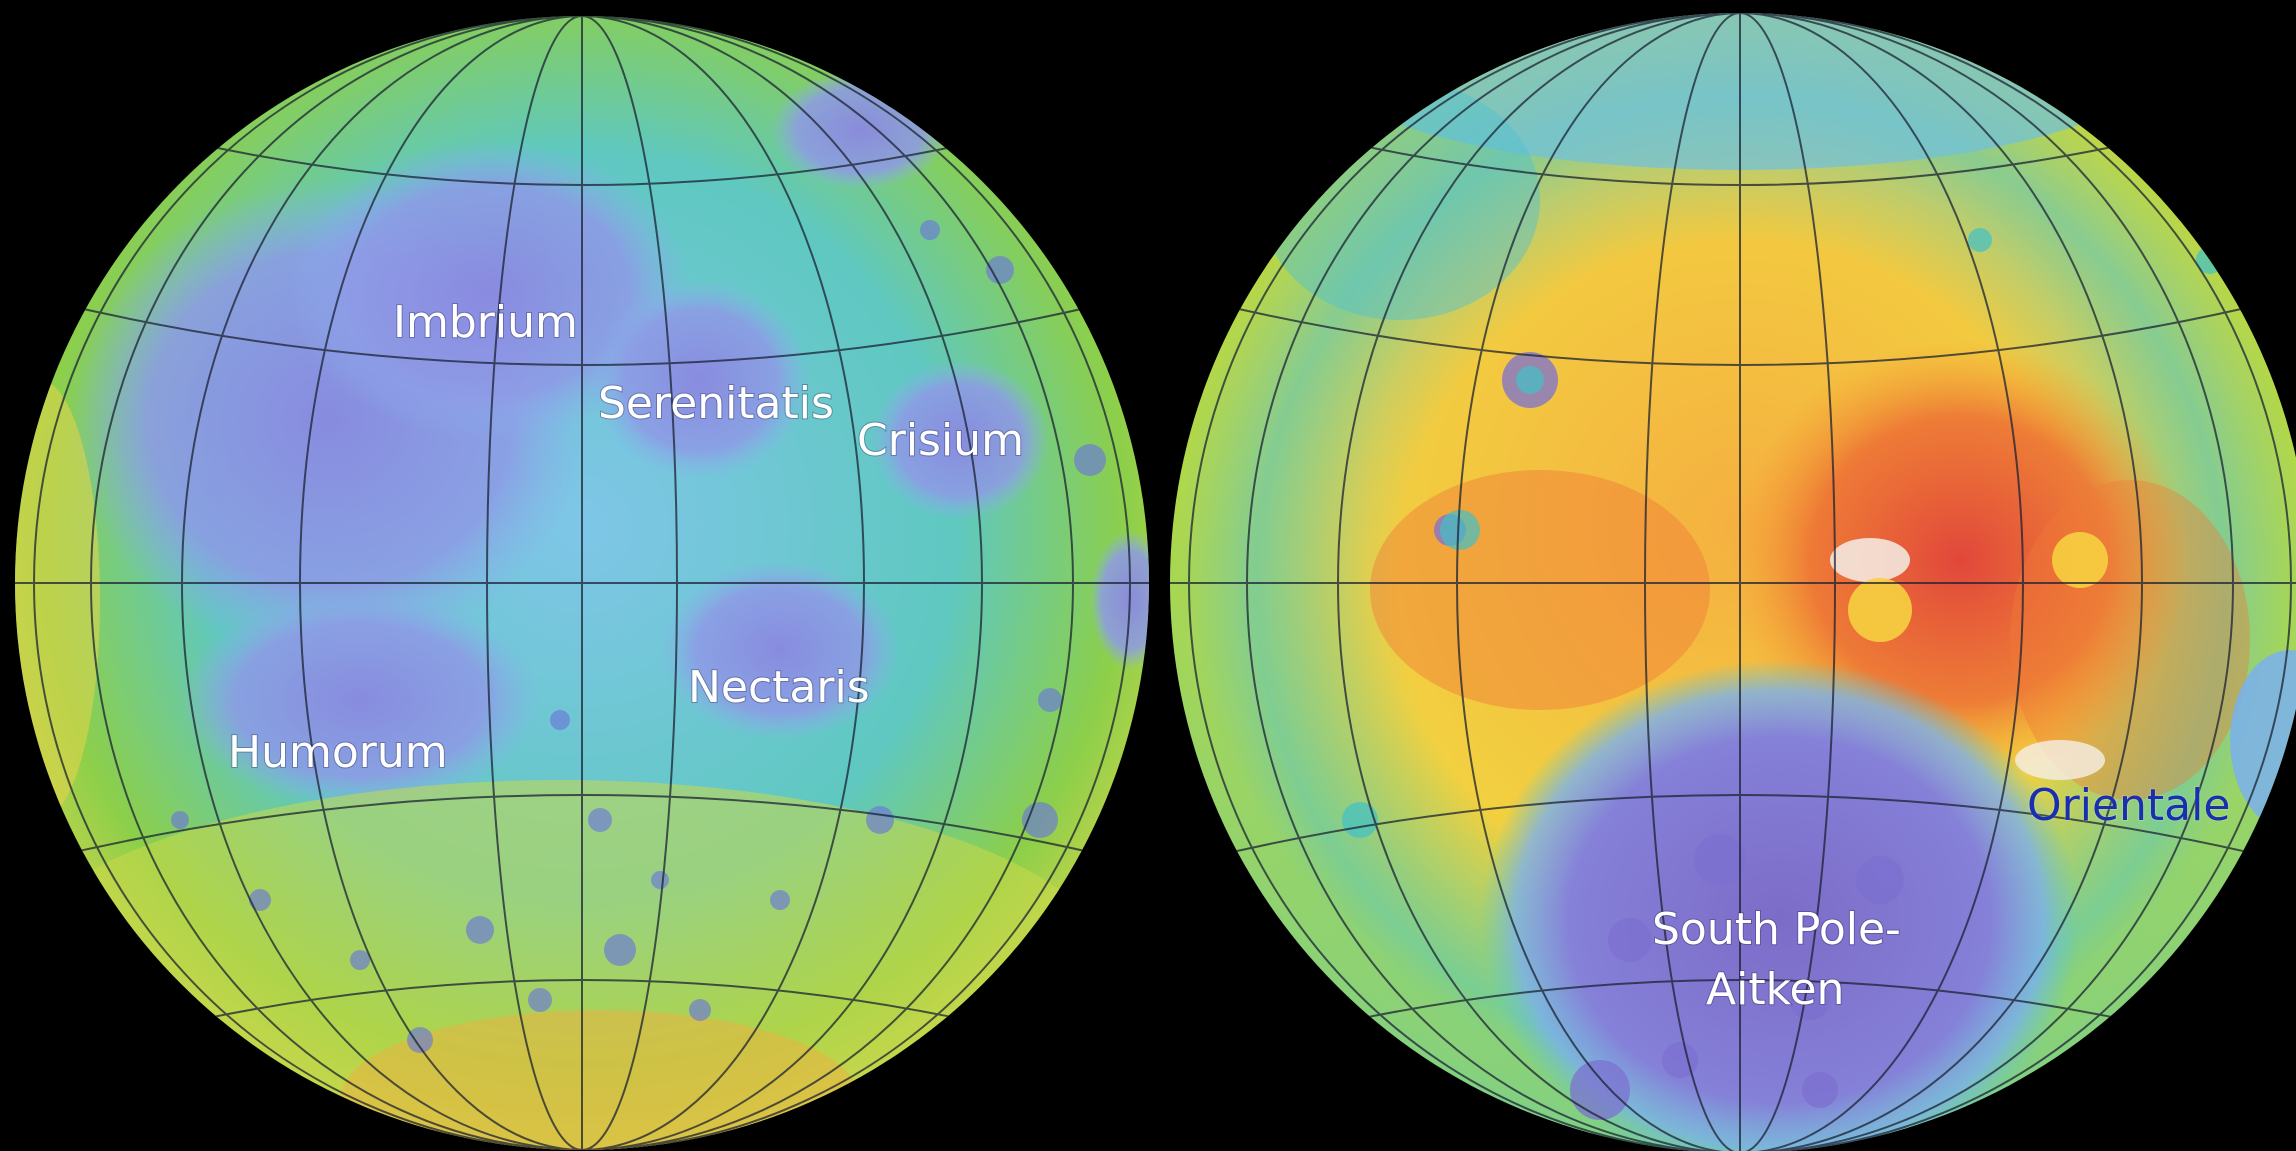 The image size is (2296, 1151). What do you see at coordinates (716, 403) in the screenshot?
I see `label-serenitatis: Serenitatis` at bounding box center [716, 403].